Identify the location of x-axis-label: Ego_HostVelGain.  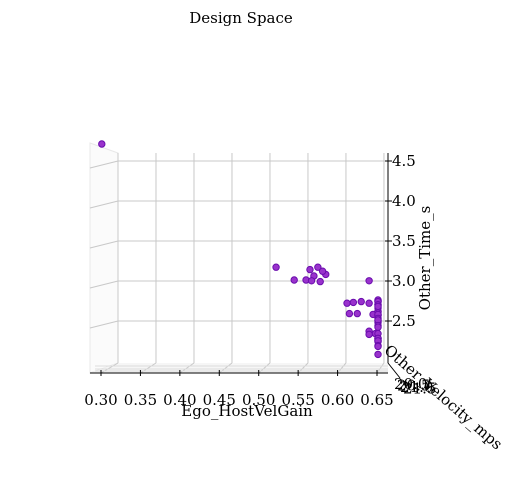
(247, 411).